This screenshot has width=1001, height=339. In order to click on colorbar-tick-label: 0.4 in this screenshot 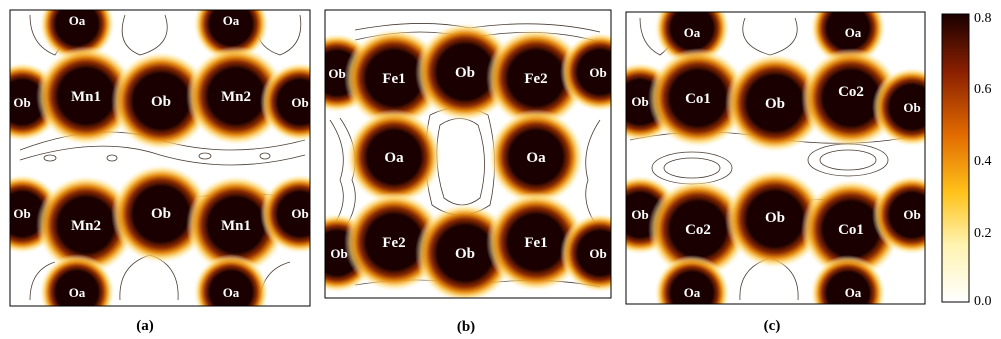, I will do `click(983, 161)`.